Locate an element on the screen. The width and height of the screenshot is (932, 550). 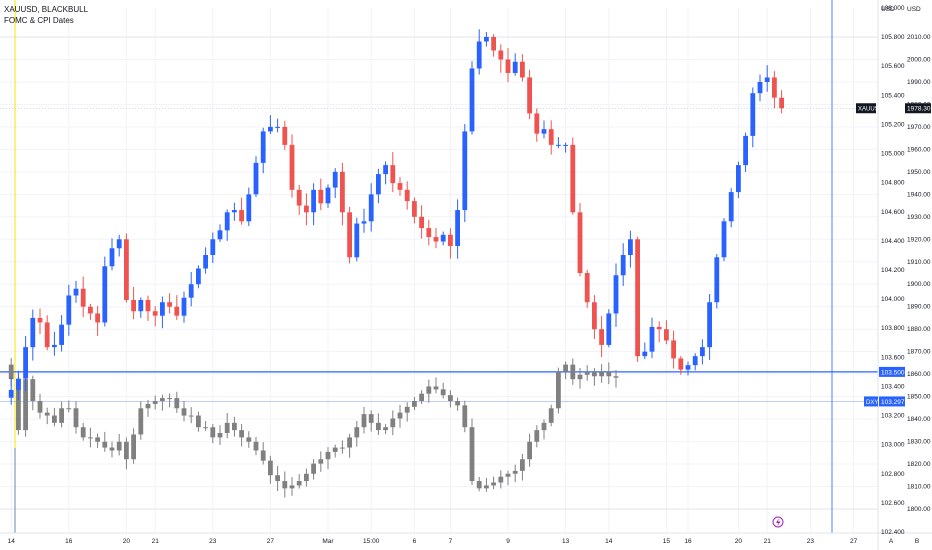
xau-tick-label: 1830.00 is located at coordinates (919, 442).